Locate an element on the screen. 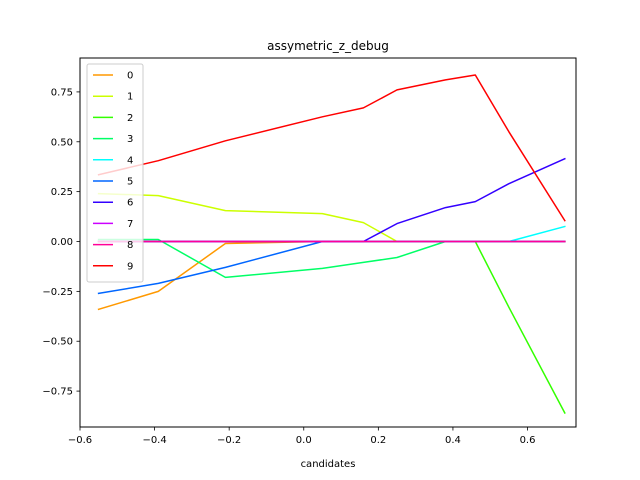 The image size is (640, 480). x-tick-label: 0.2 is located at coordinates (378, 440).